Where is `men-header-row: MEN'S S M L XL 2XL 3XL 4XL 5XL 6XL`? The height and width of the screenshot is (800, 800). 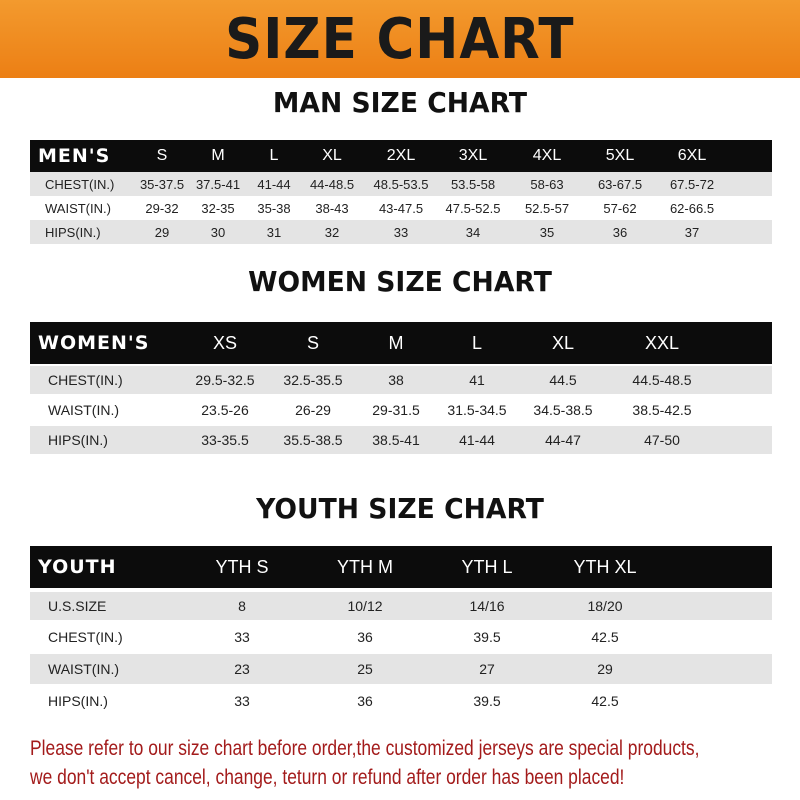
men-header-row: MEN'S S M L XL 2XL 3XL 4XL 5XL 6XL is located at coordinates (401, 156).